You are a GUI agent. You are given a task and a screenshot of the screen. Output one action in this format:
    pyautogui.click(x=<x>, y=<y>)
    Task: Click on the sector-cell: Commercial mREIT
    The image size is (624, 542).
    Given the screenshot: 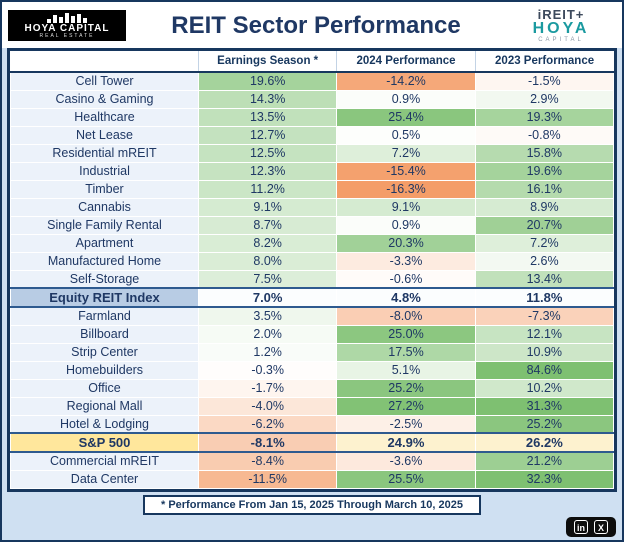 What is the action you would take?
    pyautogui.click(x=104, y=461)
    